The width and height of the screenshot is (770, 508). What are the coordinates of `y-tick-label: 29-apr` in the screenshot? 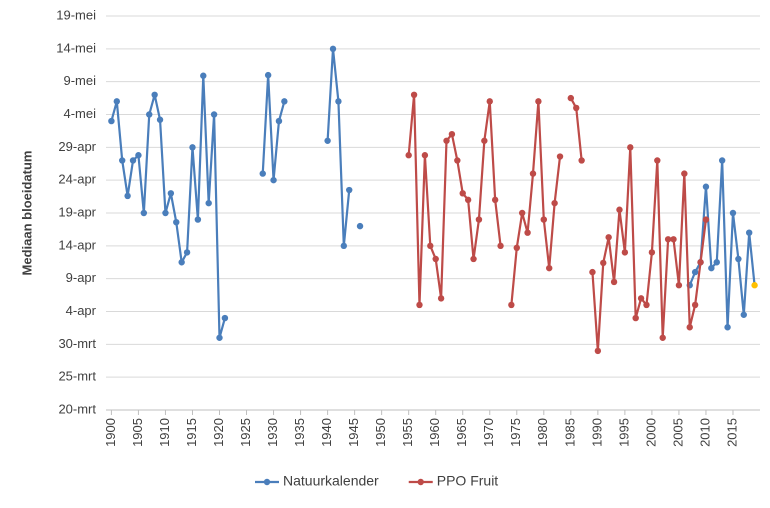 It's located at (77, 146).